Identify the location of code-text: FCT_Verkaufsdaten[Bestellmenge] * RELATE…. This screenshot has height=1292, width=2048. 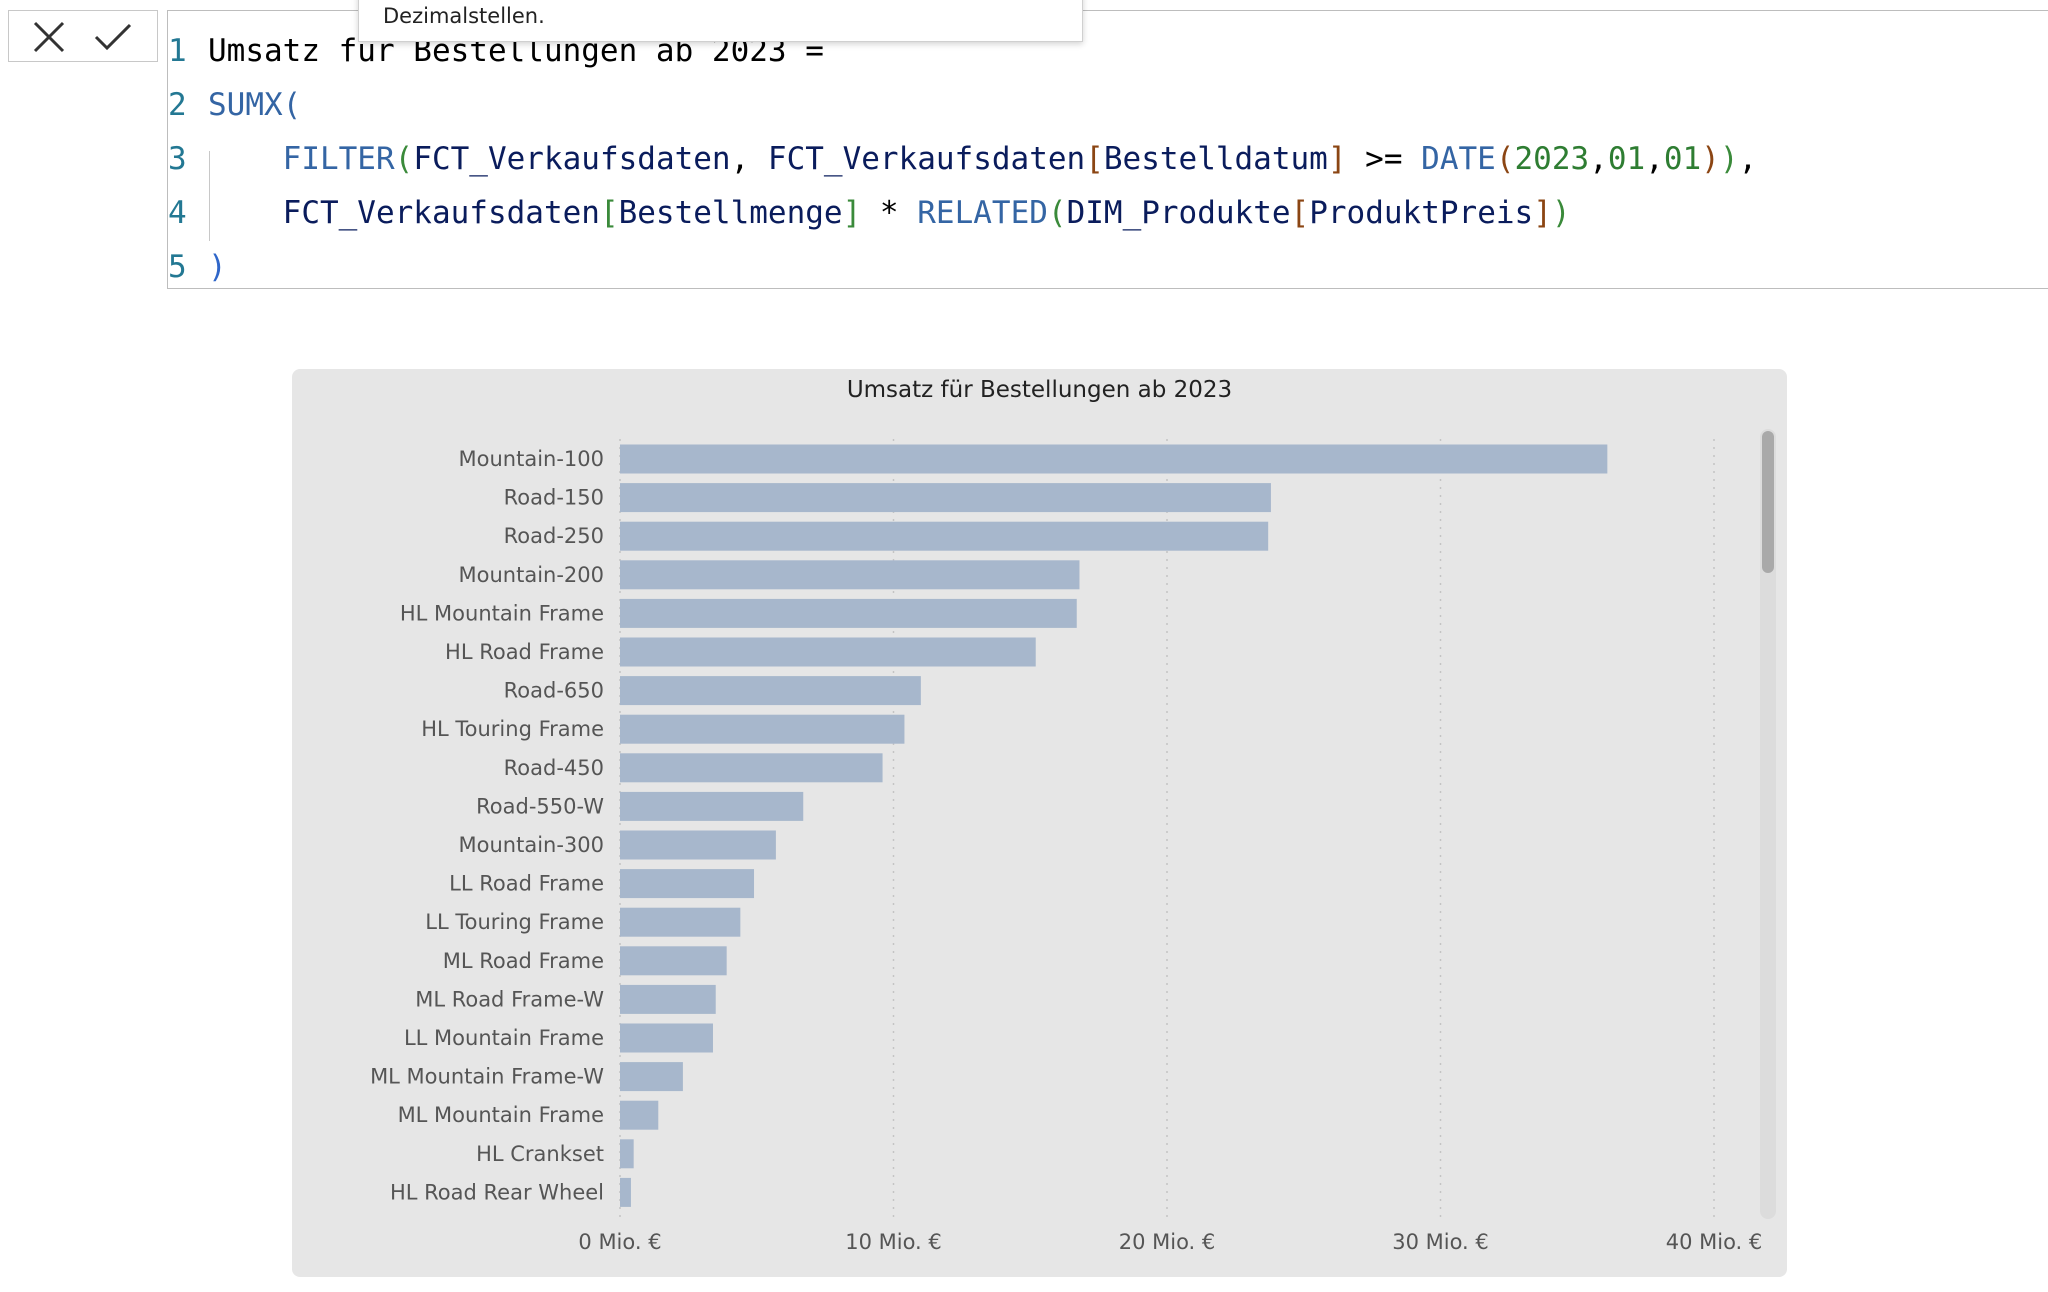
(926, 213).